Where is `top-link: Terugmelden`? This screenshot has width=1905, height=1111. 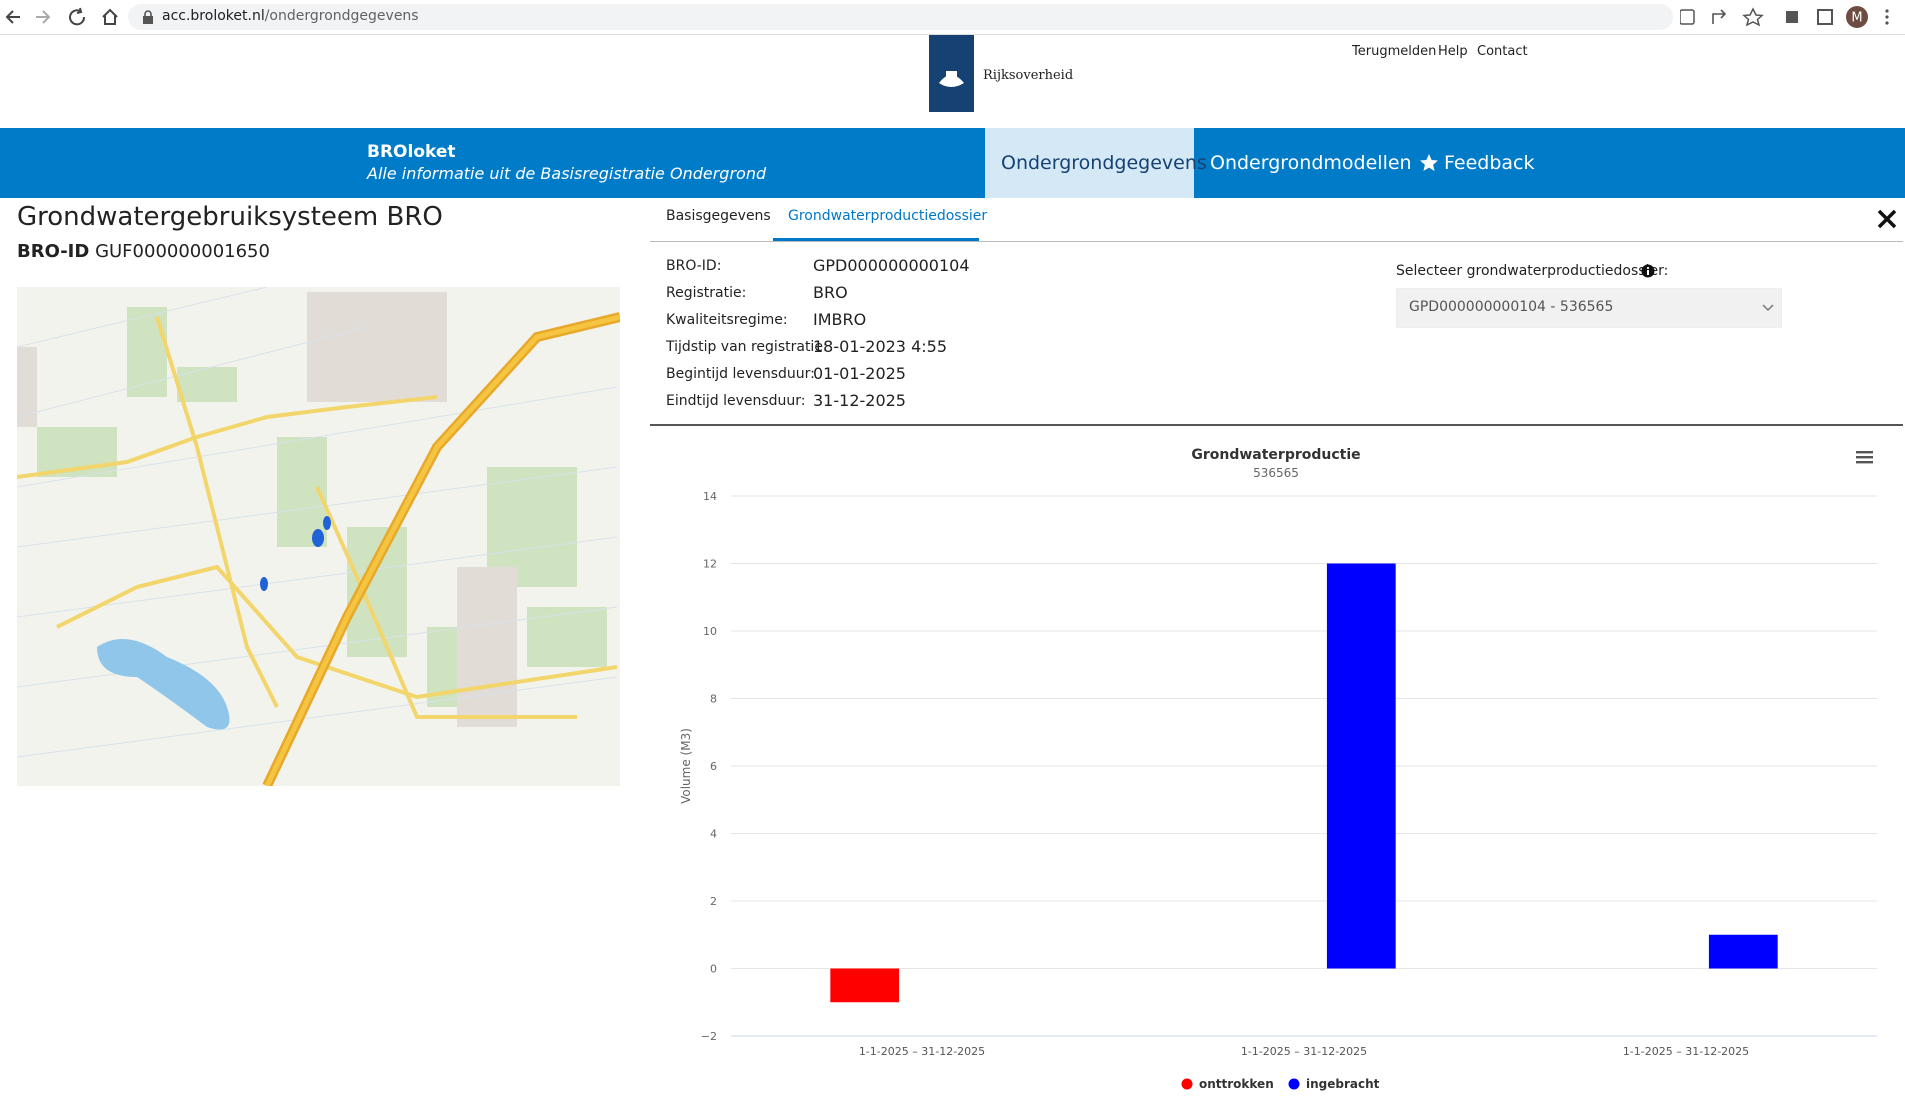
top-link: Terugmelden is located at coordinates (1394, 51).